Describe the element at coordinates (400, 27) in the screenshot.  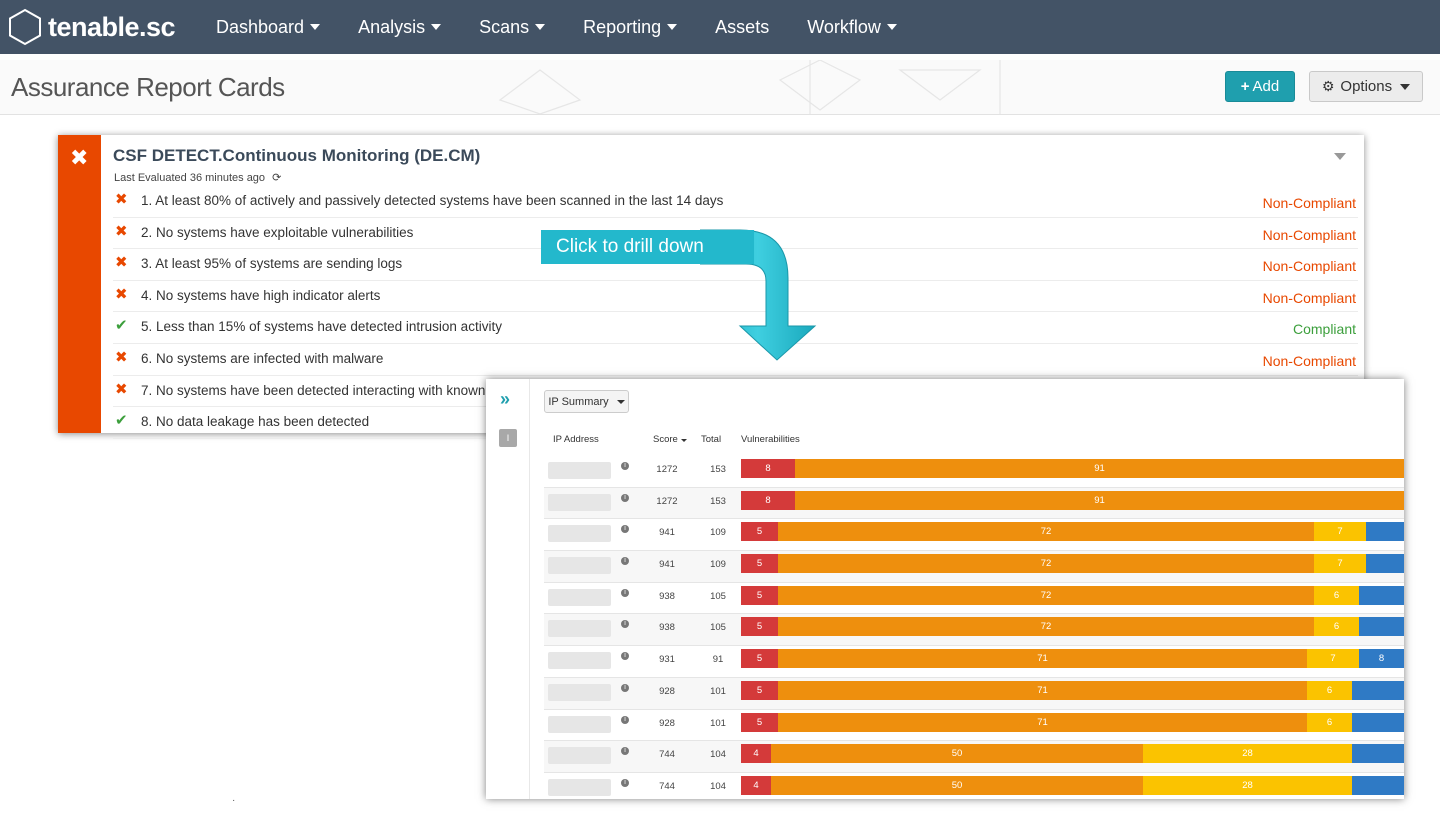
I see `nav-analysis: Analysis` at that location.